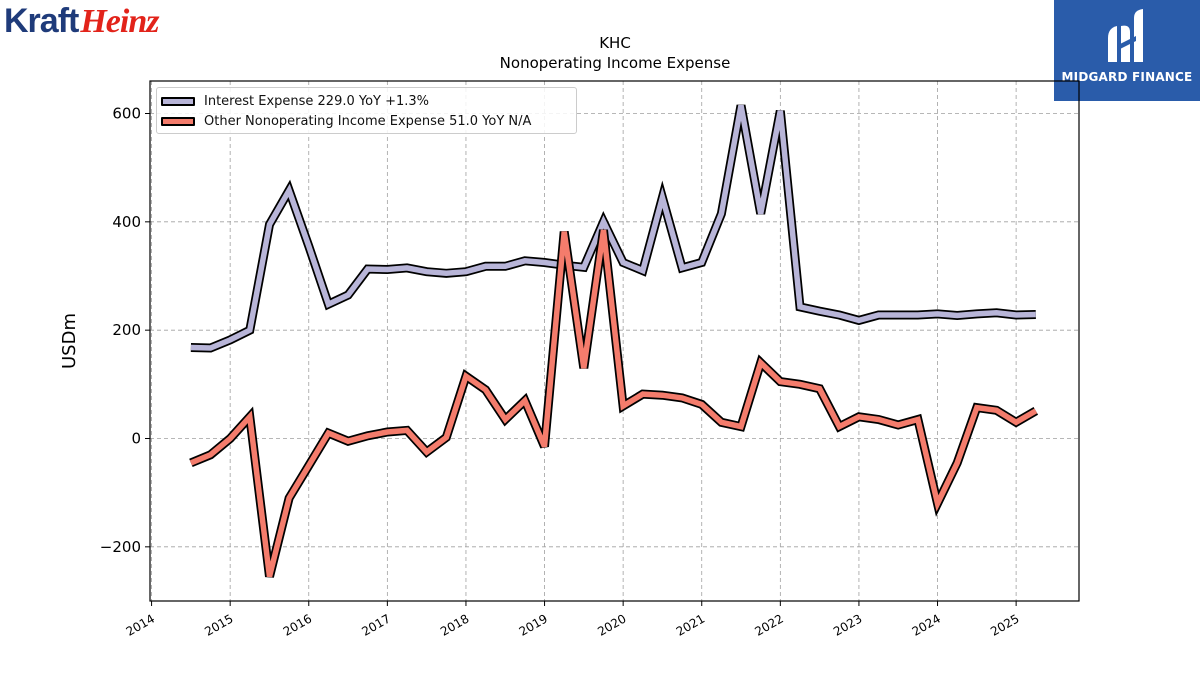 The height and width of the screenshot is (675, 1200). Describe the element at coordinates (297, 624) in the screenshot. I see `x-tick-label: 2016` at that location.